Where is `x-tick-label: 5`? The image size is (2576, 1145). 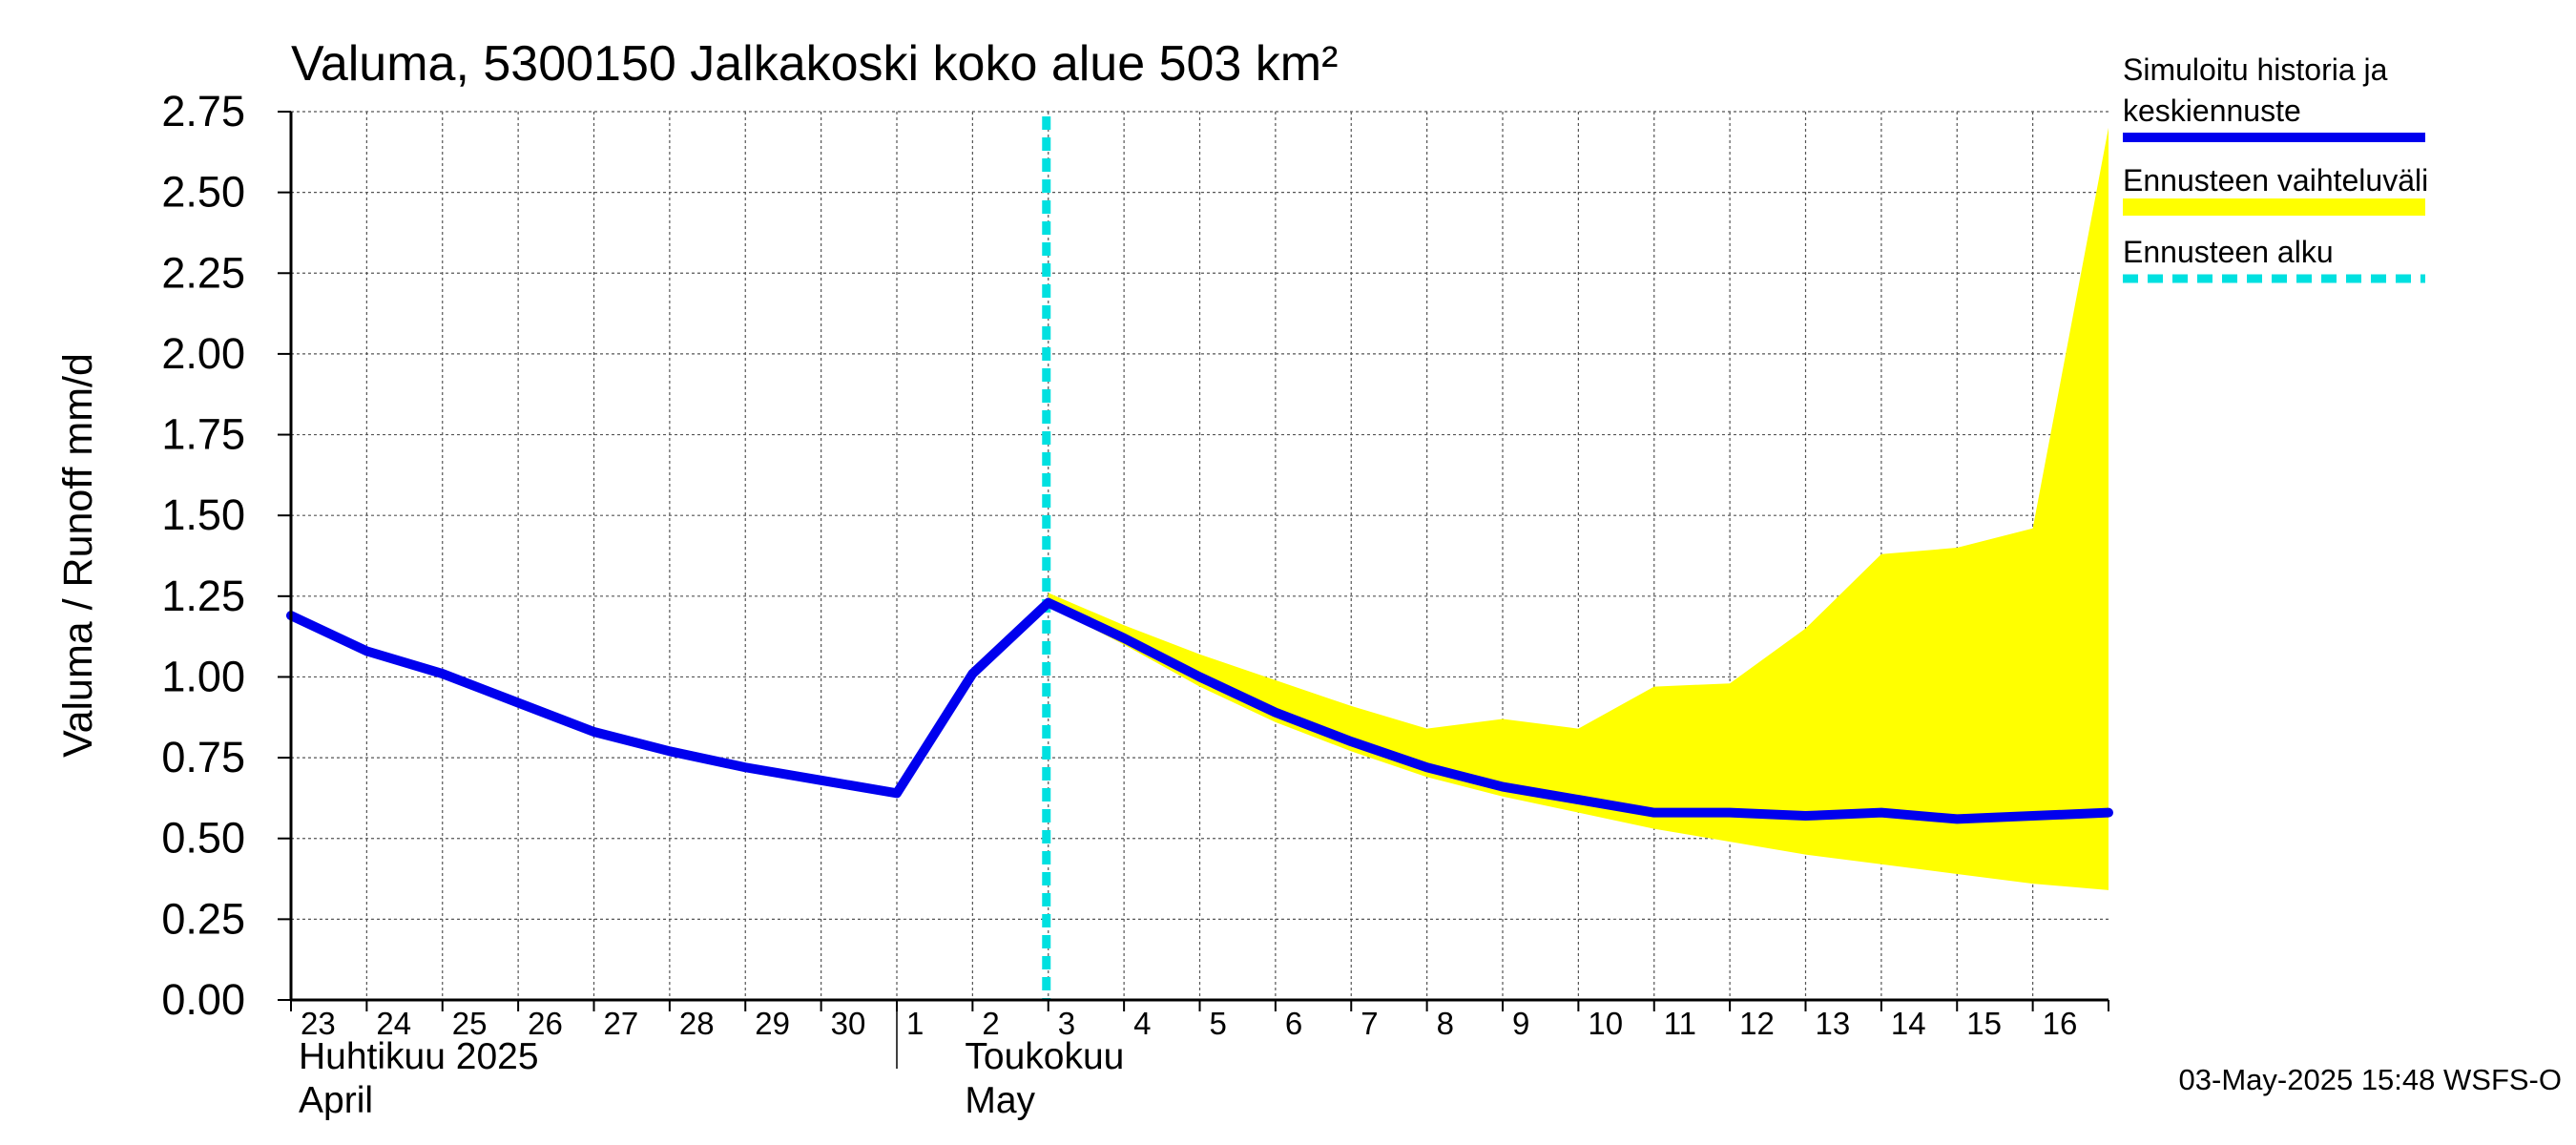 x-tick-label: 5 is located at coordinates (1218, 1023).